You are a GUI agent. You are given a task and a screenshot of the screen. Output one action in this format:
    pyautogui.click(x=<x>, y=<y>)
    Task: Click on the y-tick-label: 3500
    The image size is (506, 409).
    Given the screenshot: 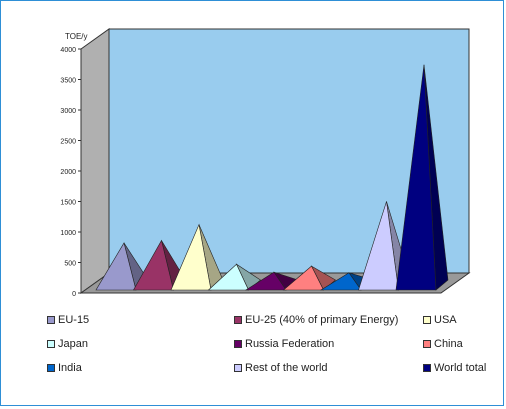 What is the action you would take?
    pyautogui.click(x=68, y=81)
    